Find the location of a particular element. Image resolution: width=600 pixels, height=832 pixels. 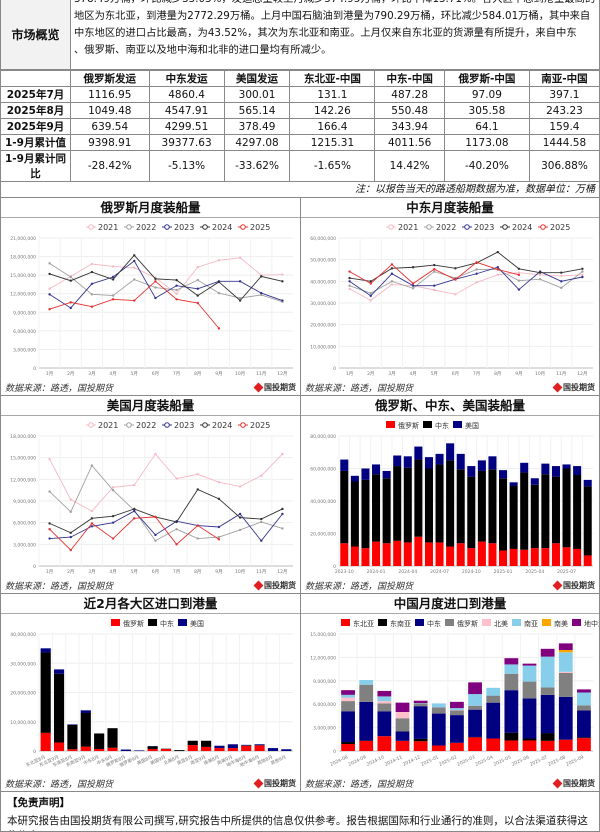

column-header: 东北亚-中国 is located at coordinates (332, 79).